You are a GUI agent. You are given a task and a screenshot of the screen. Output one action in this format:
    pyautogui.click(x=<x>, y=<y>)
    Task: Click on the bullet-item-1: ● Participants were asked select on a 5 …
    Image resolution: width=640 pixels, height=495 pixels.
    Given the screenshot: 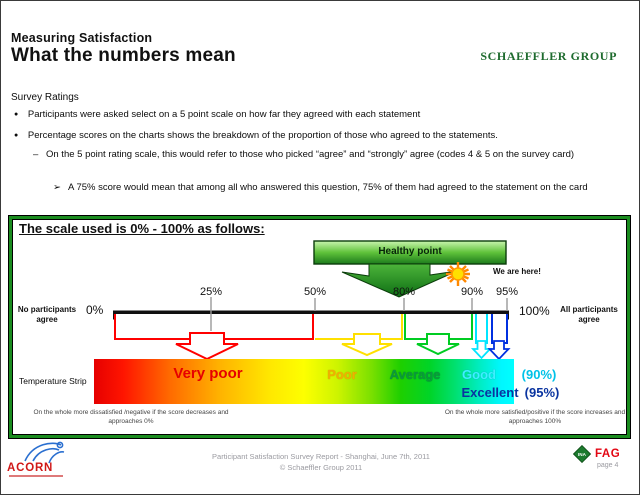 What is the action you would take?
    pyautogui.click(x=319, y=115)
    